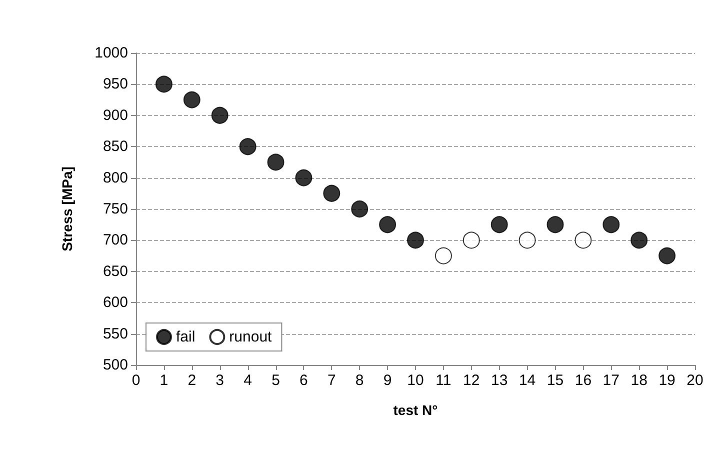 The width and height of the screenshot is (715, 451). Describe the element at coordinates (115, 115) in the screenshot. I see `y-tick-label: 900` at that location.